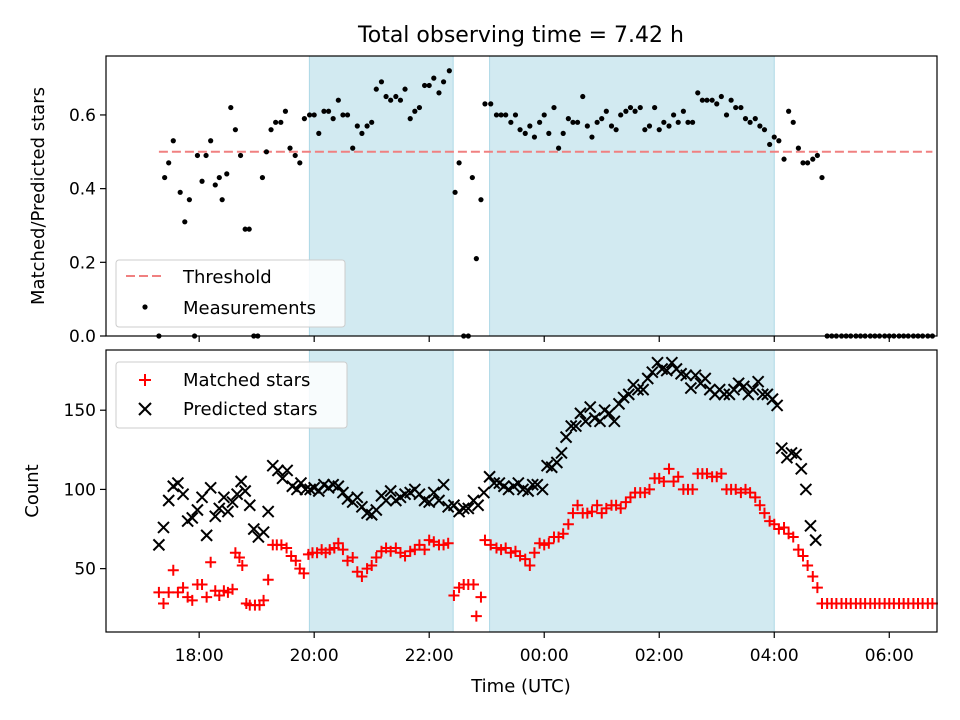  I want to click on ratio-legend: Threshold Measurements, so click(230, 293).